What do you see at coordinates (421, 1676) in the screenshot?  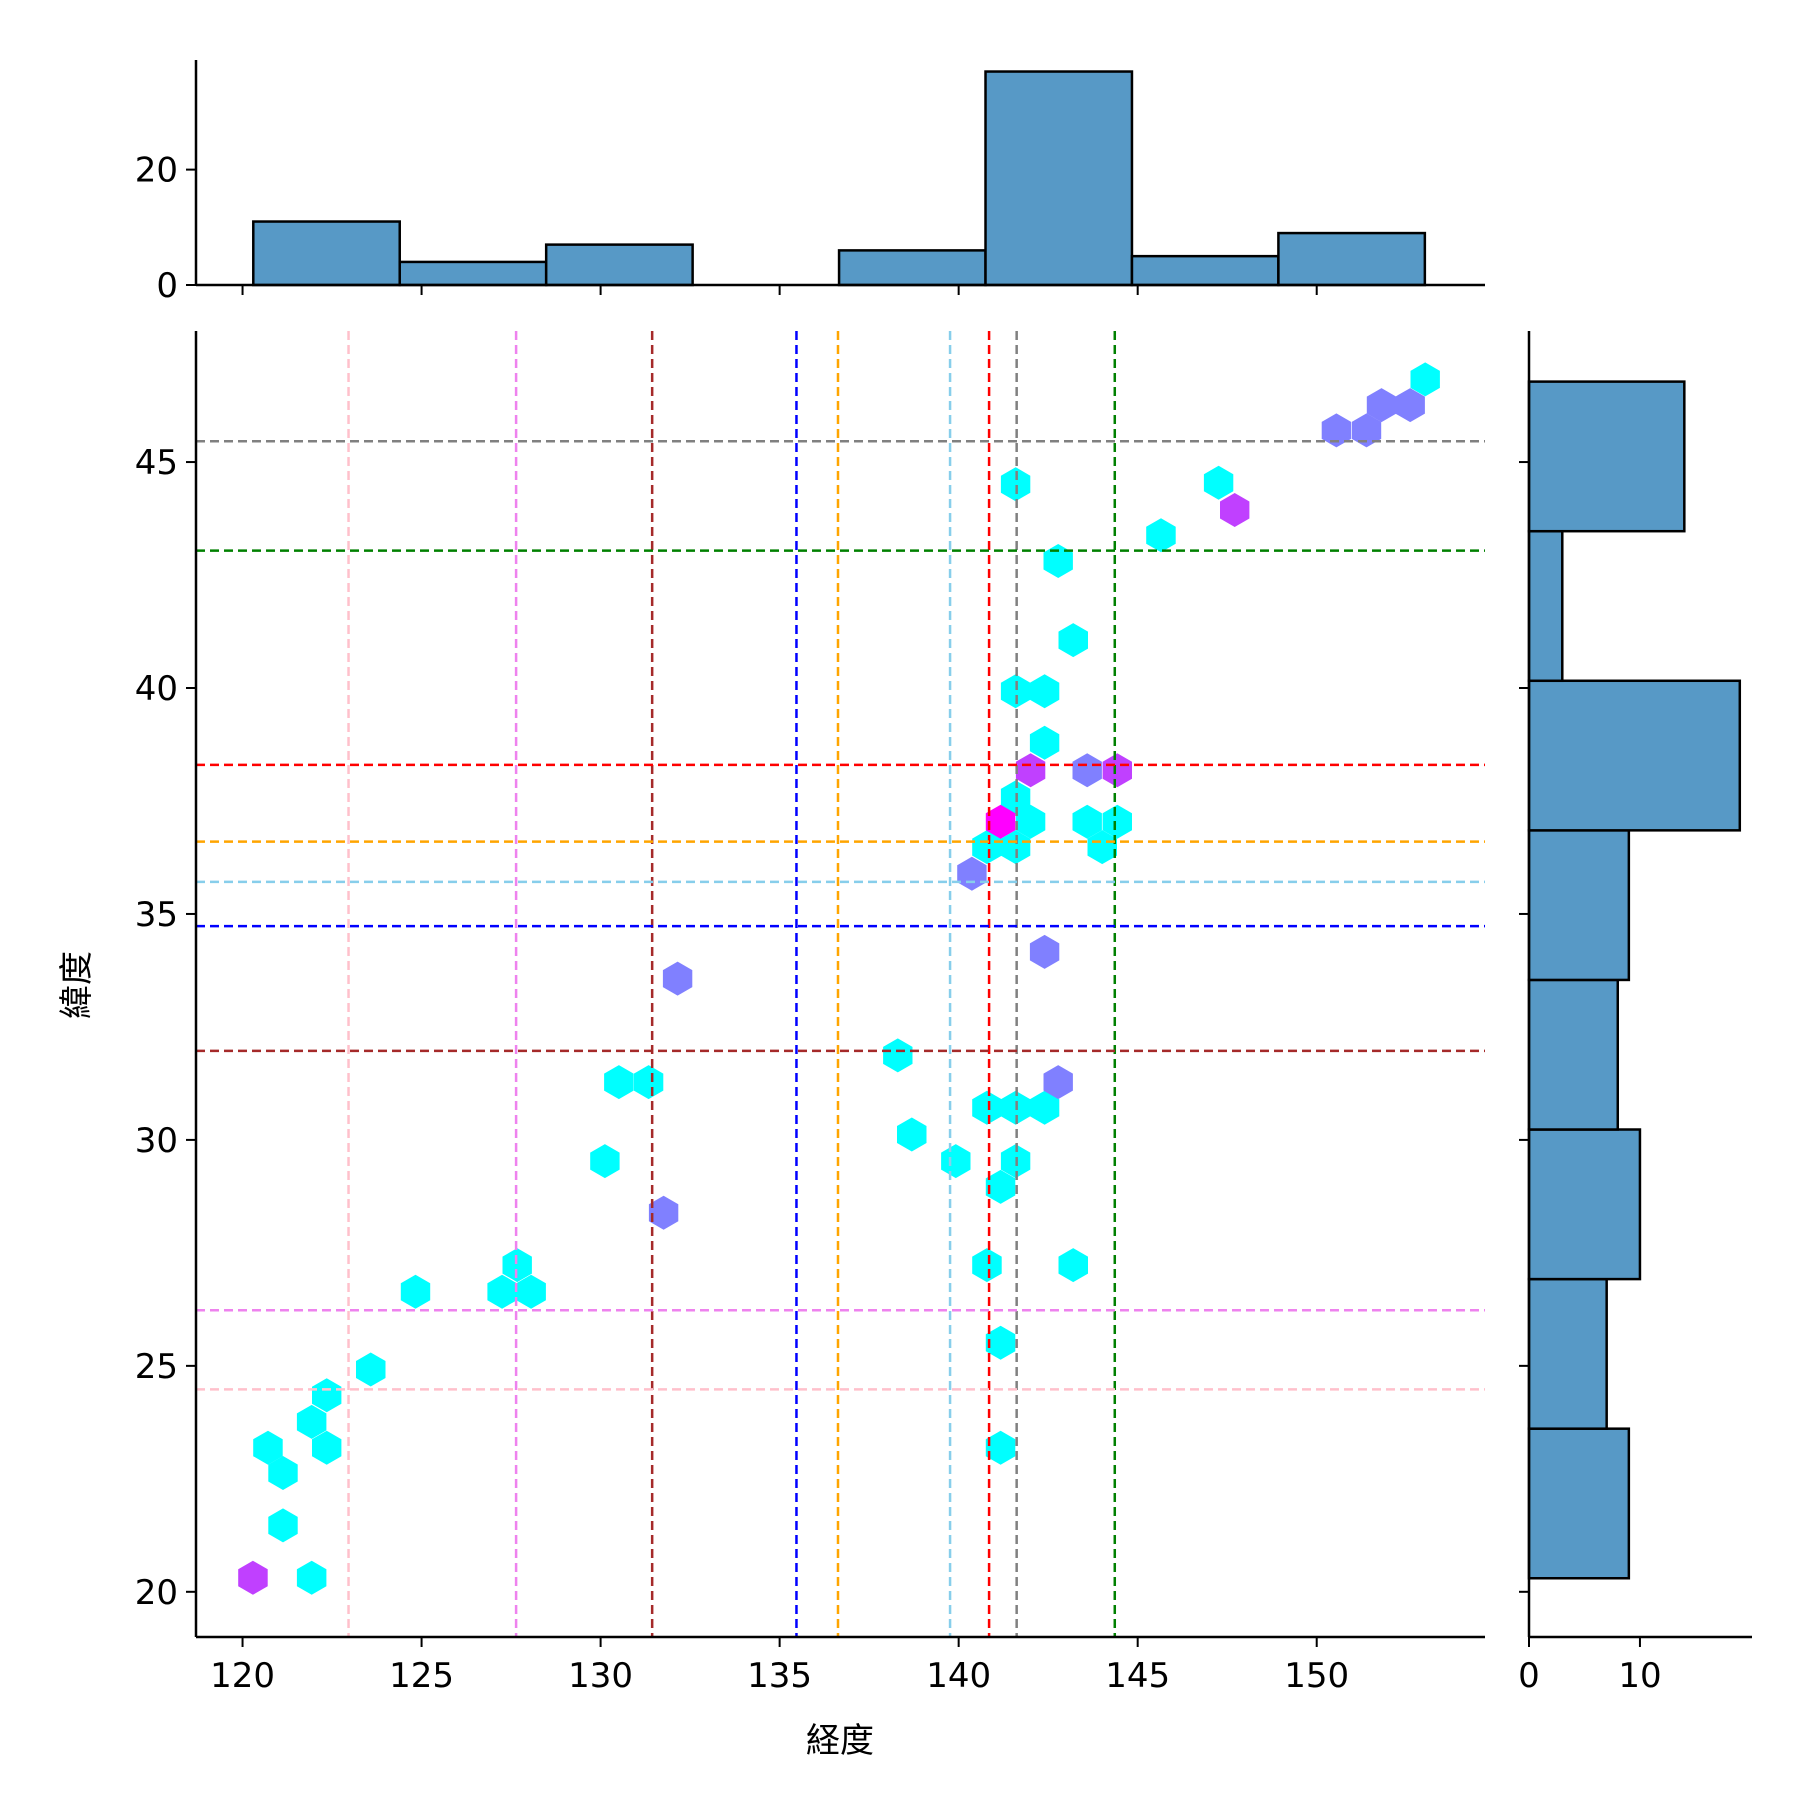 I see `x-tick-label: 125` at bounding box center [421, 1676].